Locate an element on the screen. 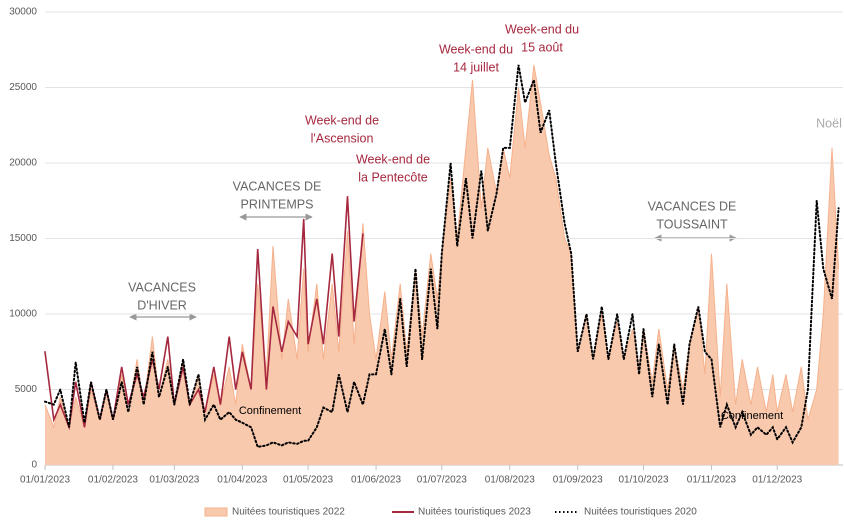  y-tick-label: 25000 is located at coordinates (23, 87).